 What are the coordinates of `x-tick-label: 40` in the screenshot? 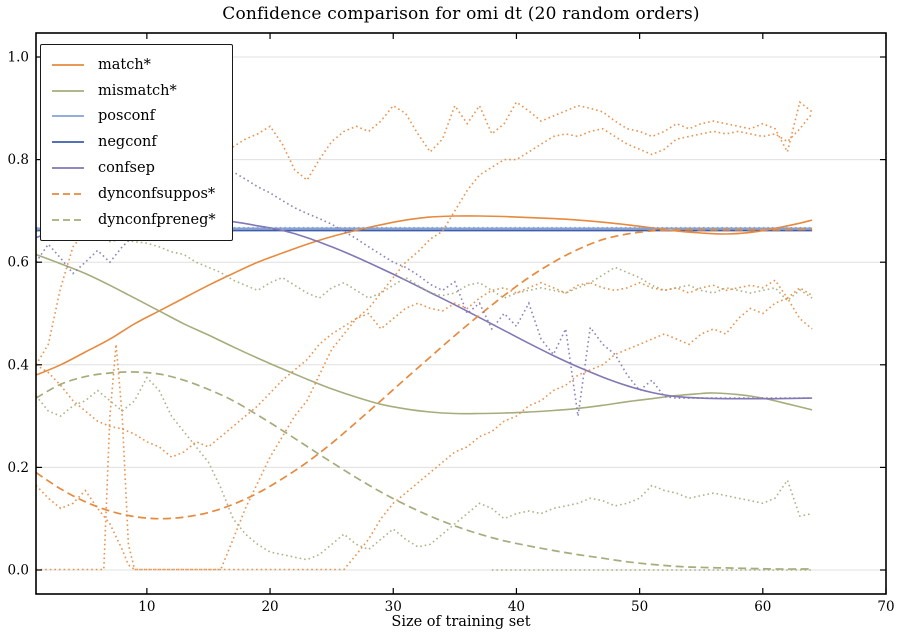 It's located at (516, 607).